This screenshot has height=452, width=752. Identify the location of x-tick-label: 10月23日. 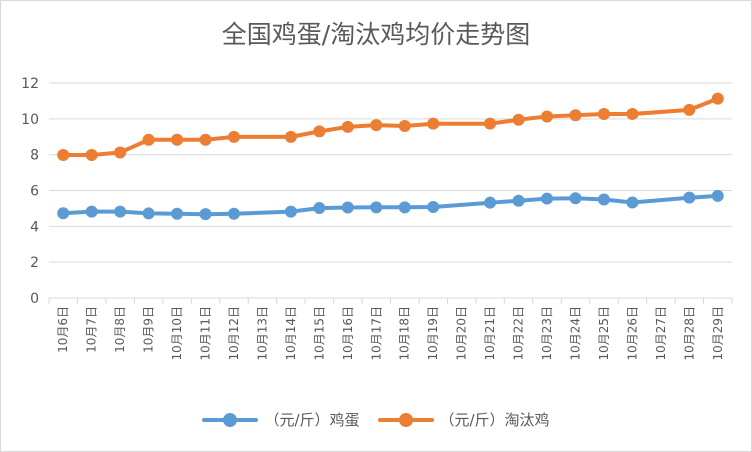
(547, 333).